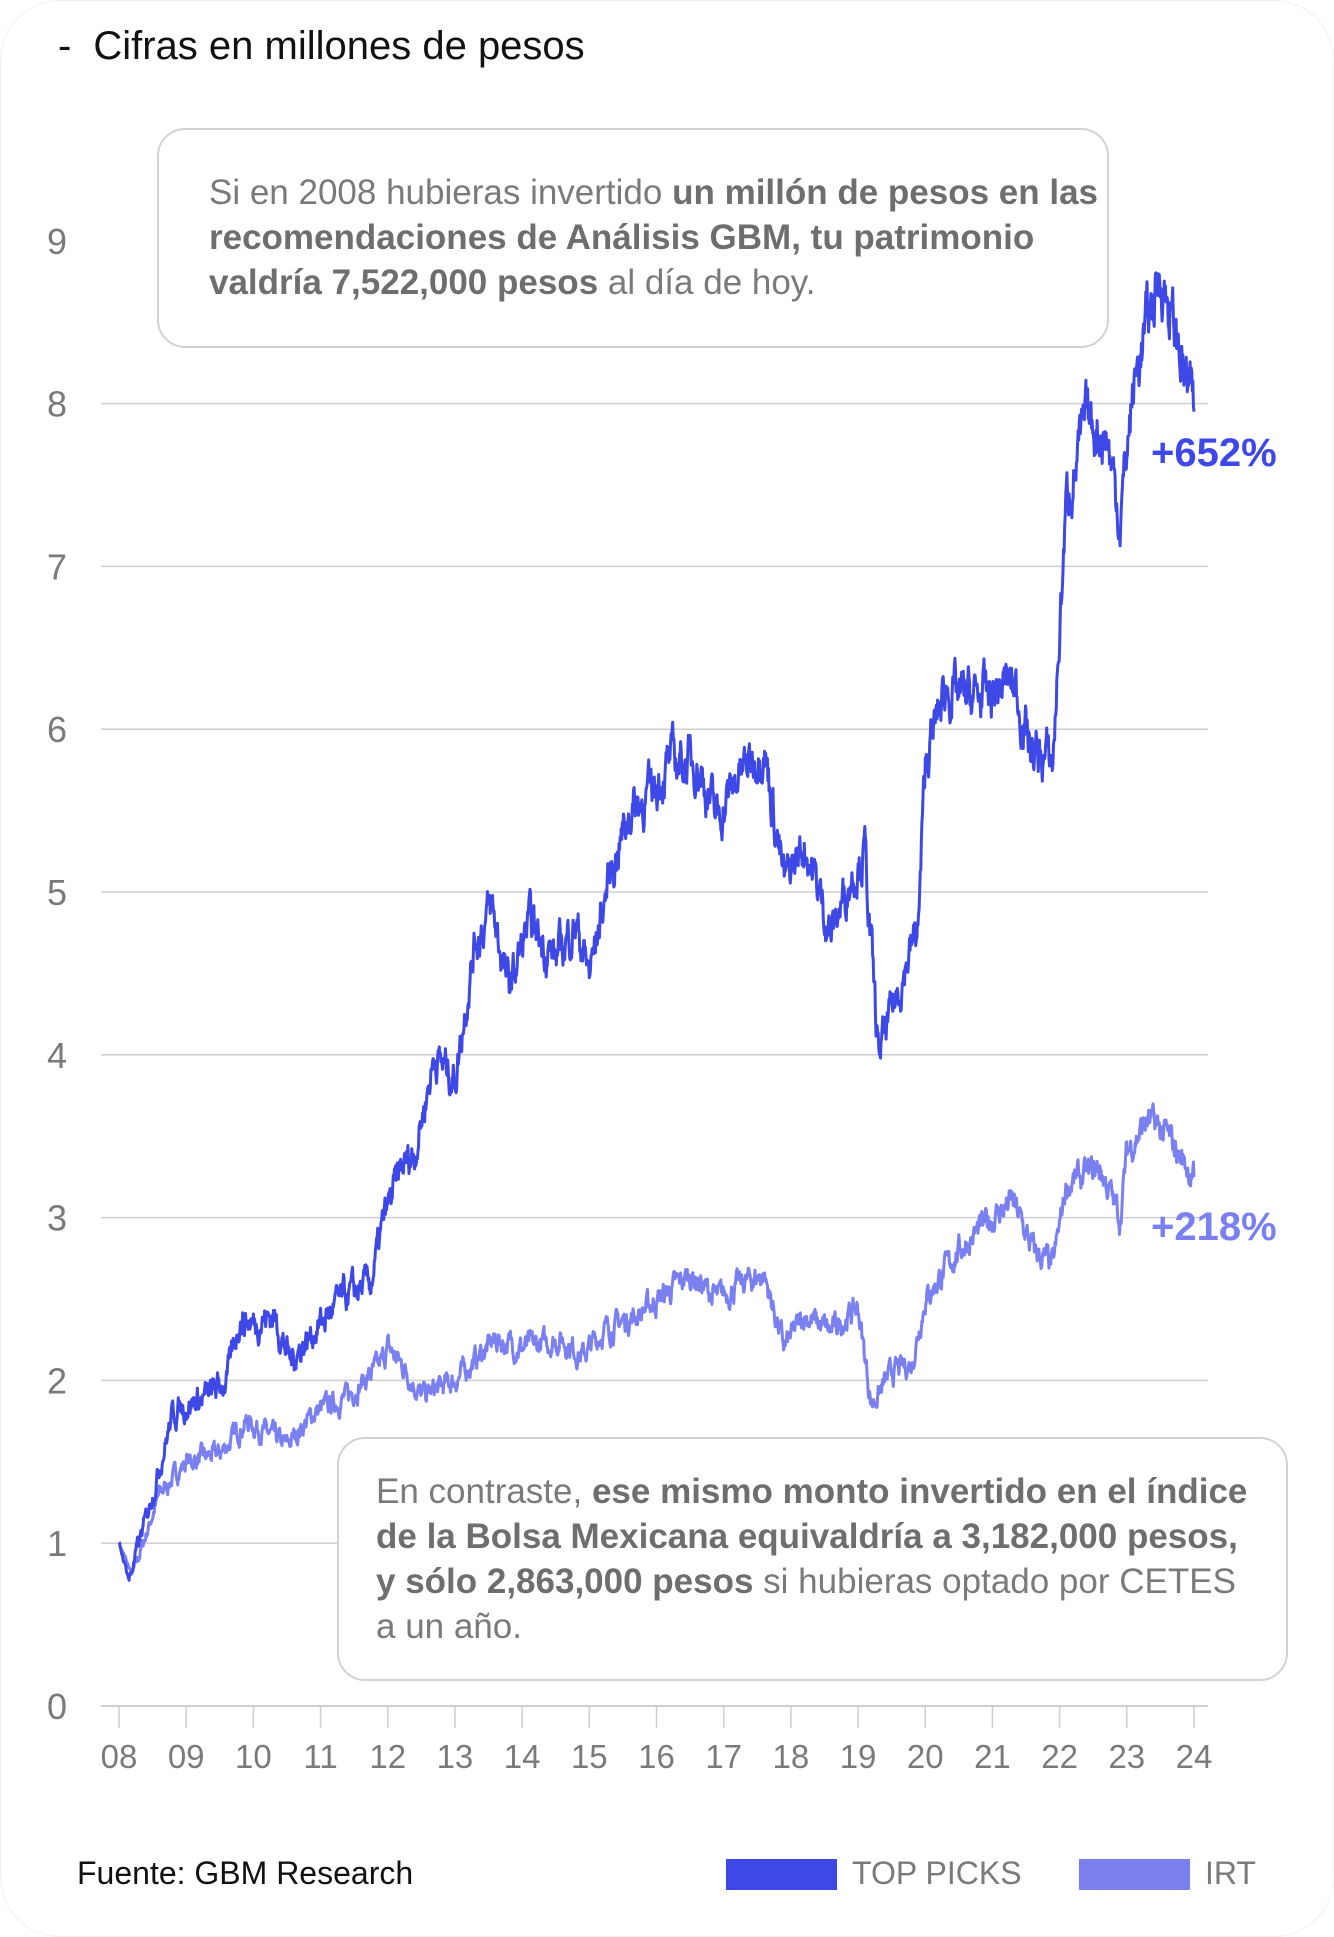  Describe the element at coordinates (707, 282) in the screenshot. I see `callout-text: al día de hoy.` at that location.